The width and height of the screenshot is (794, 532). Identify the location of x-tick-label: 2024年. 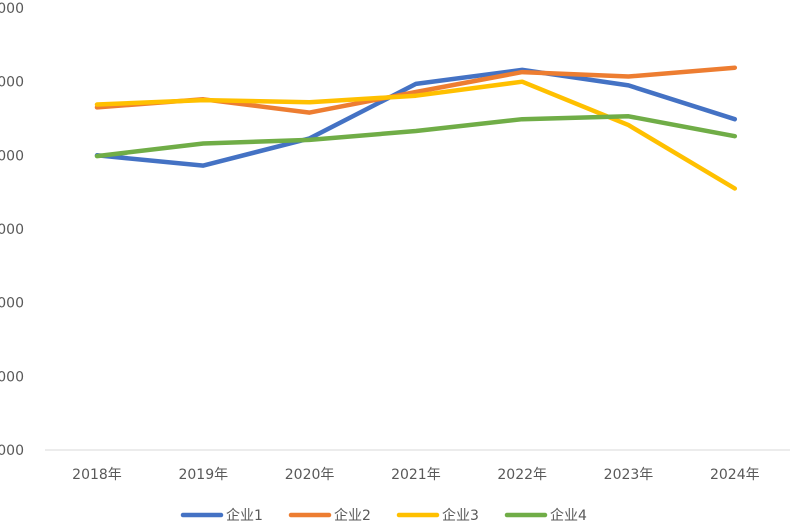
(735, 475).